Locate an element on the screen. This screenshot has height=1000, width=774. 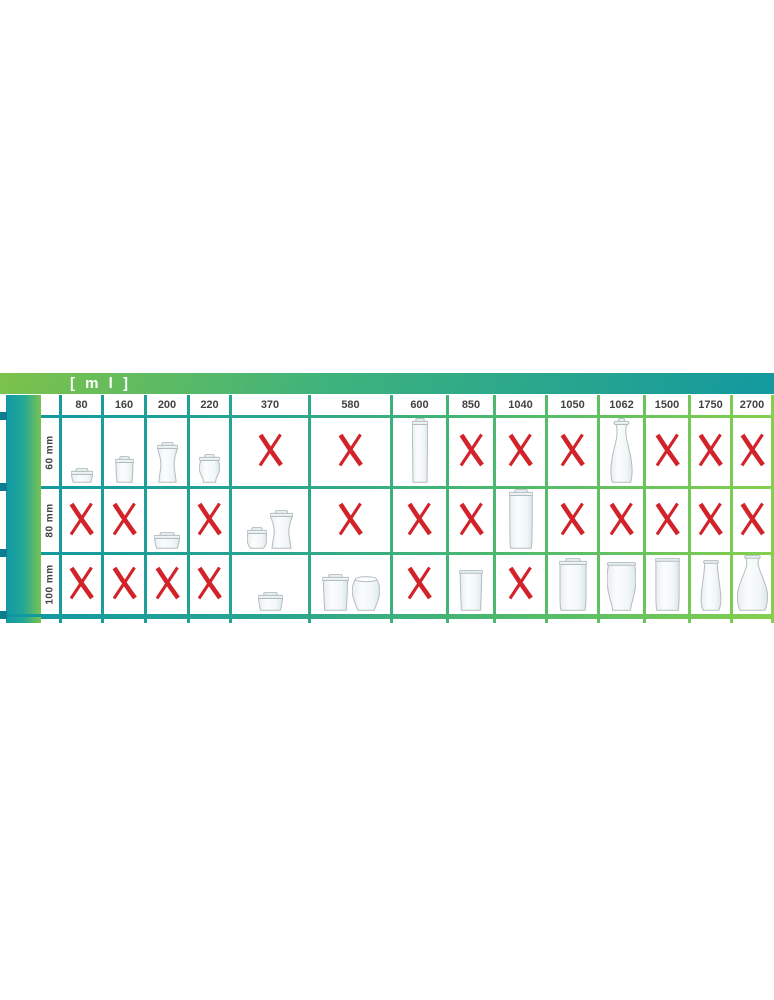
ml-header-bar: [ m l ] is located at coordinates (387, 383).